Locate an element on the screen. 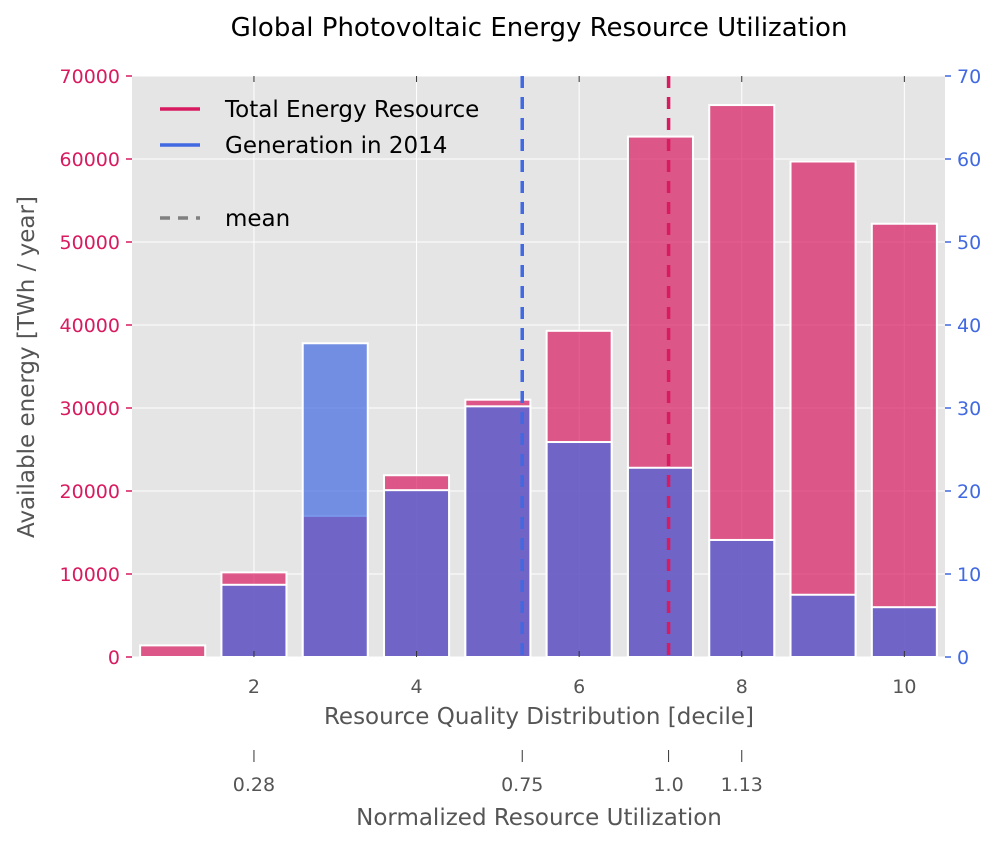  y-tick-label-right: 0 is located at coordinates (963, 658).